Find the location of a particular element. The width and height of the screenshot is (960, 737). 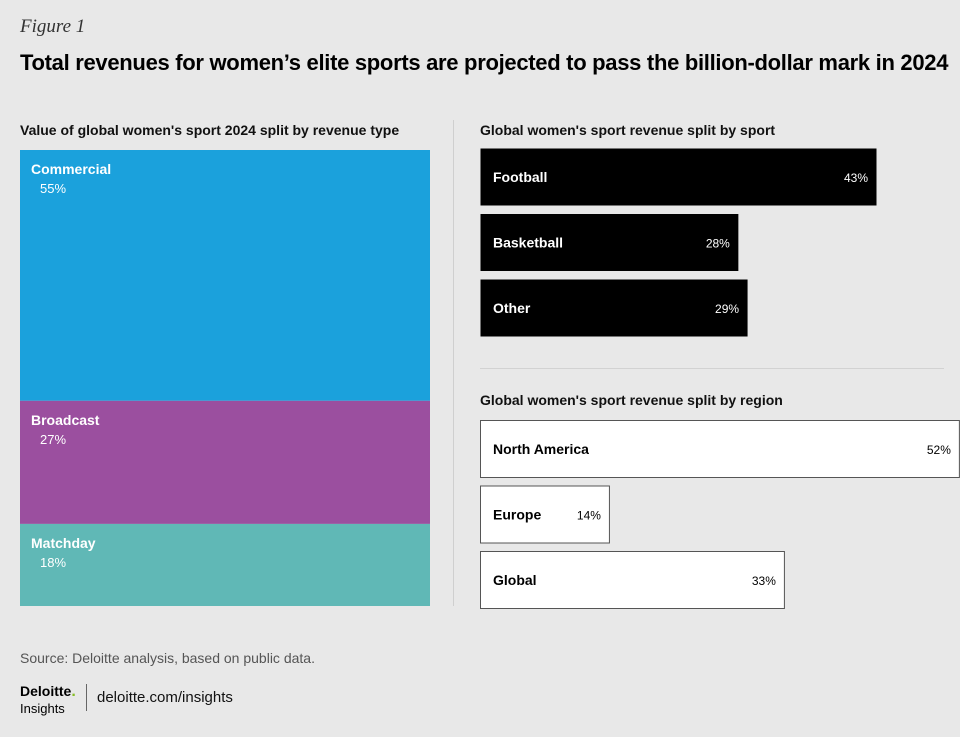

basketball-bar is located at coordinates (609, 242).